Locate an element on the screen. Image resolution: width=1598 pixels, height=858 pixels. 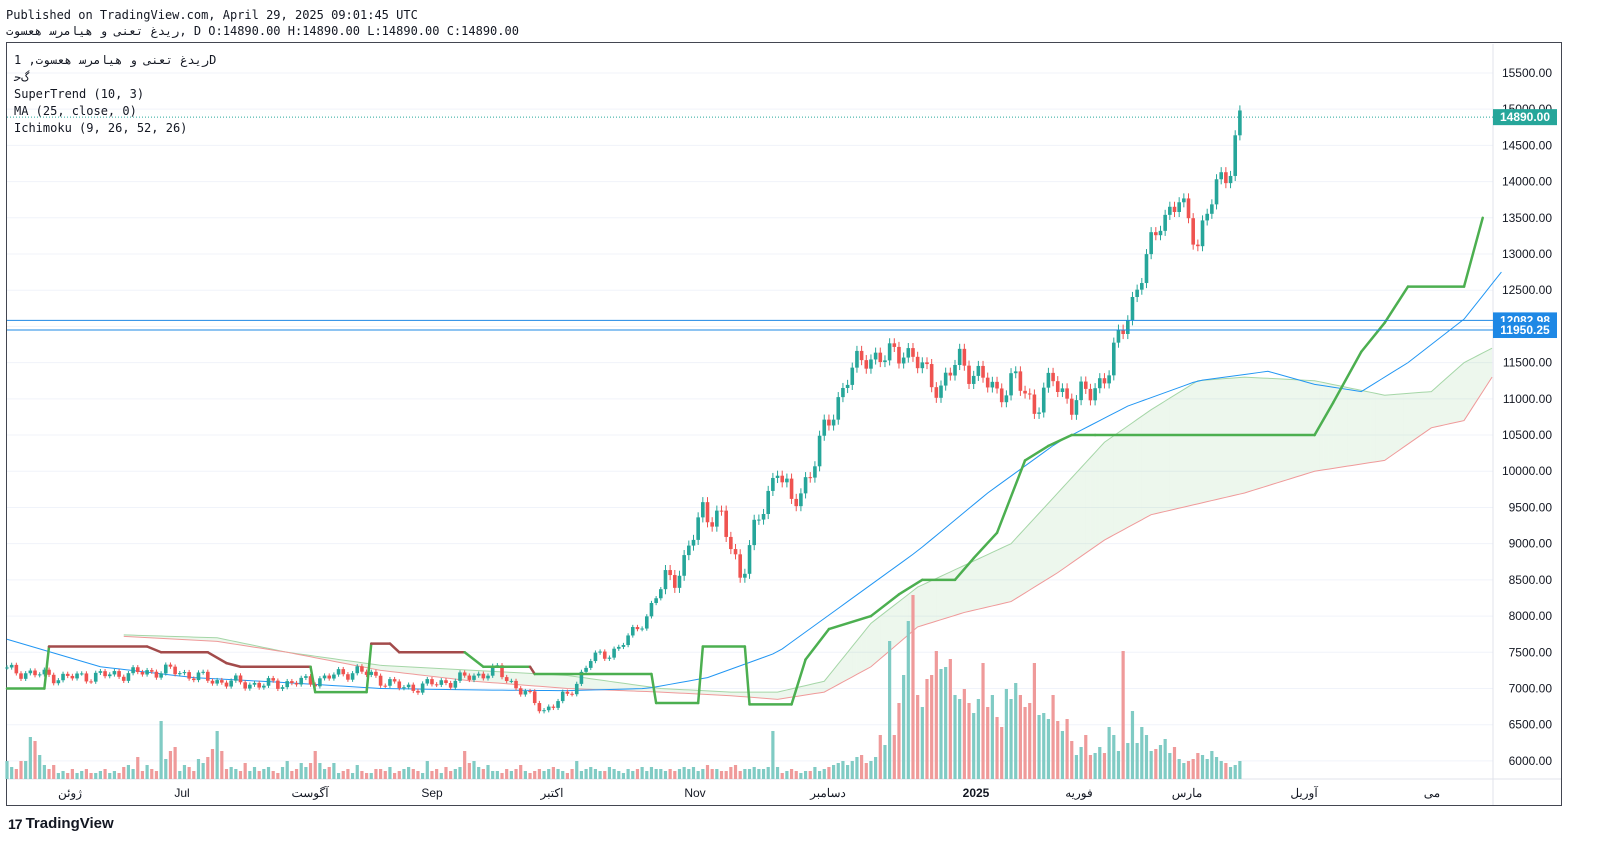
supertrend-legend: SuperTrend (10, 3) is located at coordinates (79, 94).